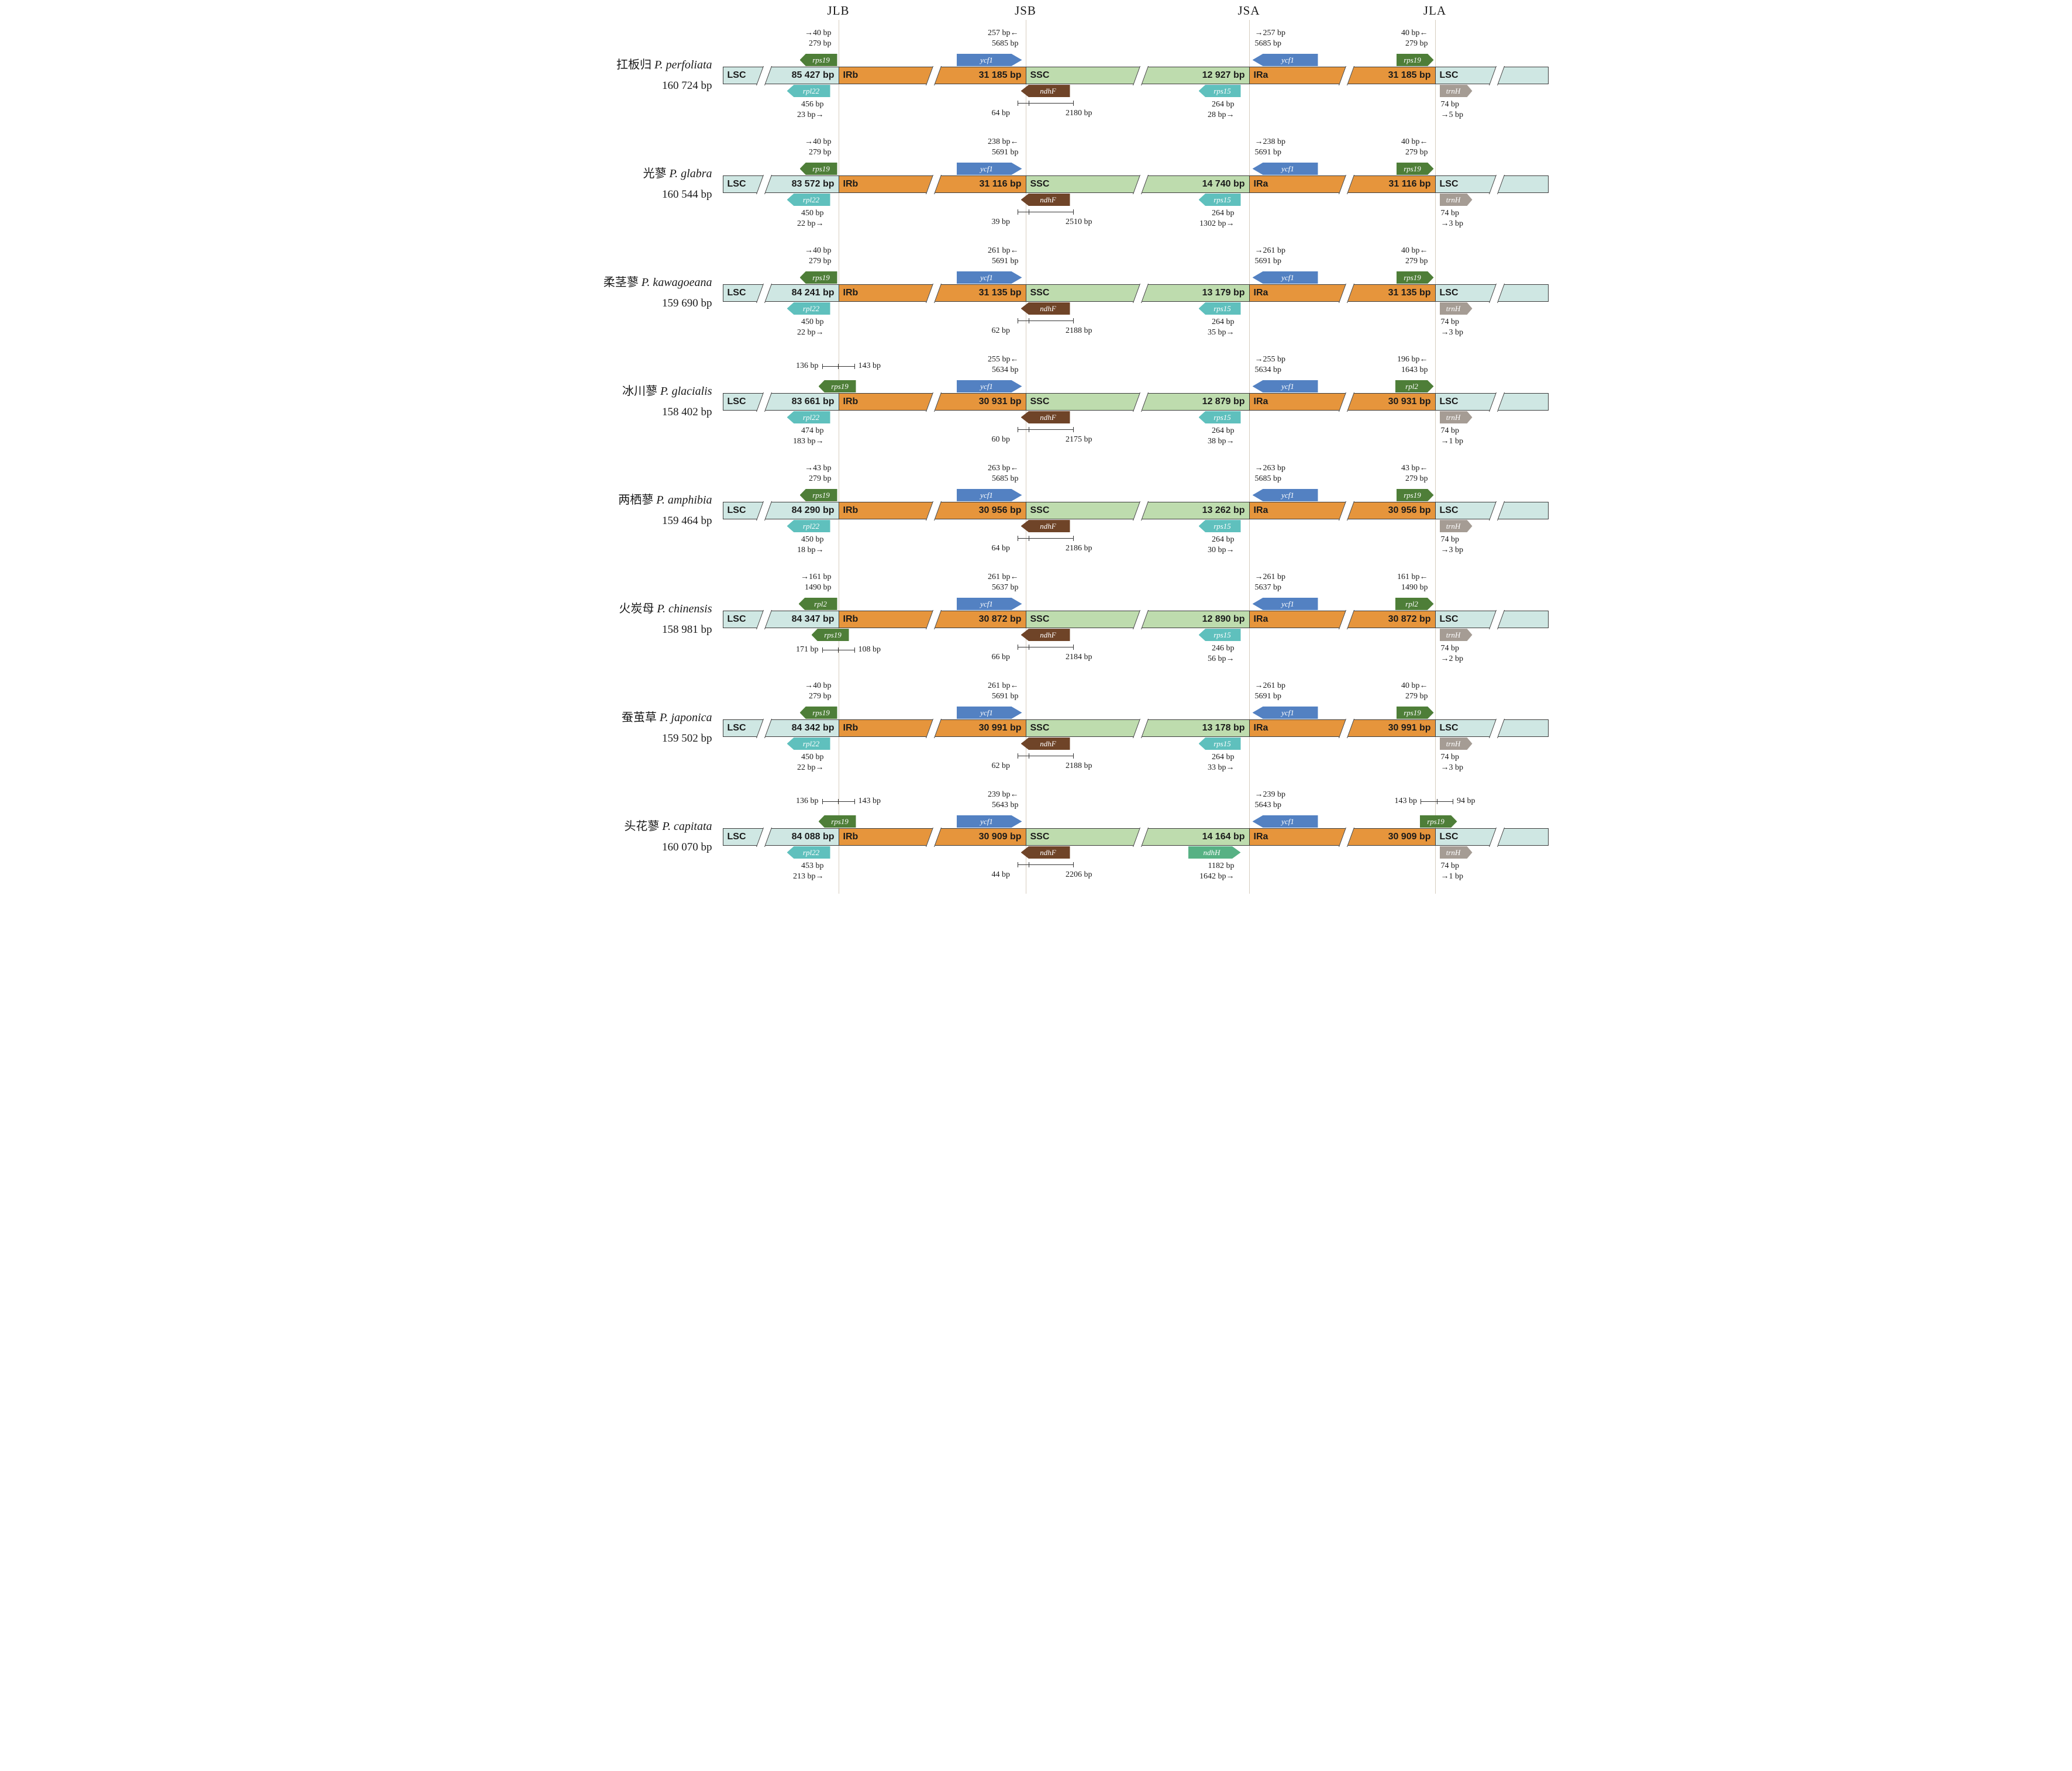 The height and width of the screenshot is (1771, 2072). I want to click on bar-segment-irb: IRb 31 185 bp, so click(932, 75).